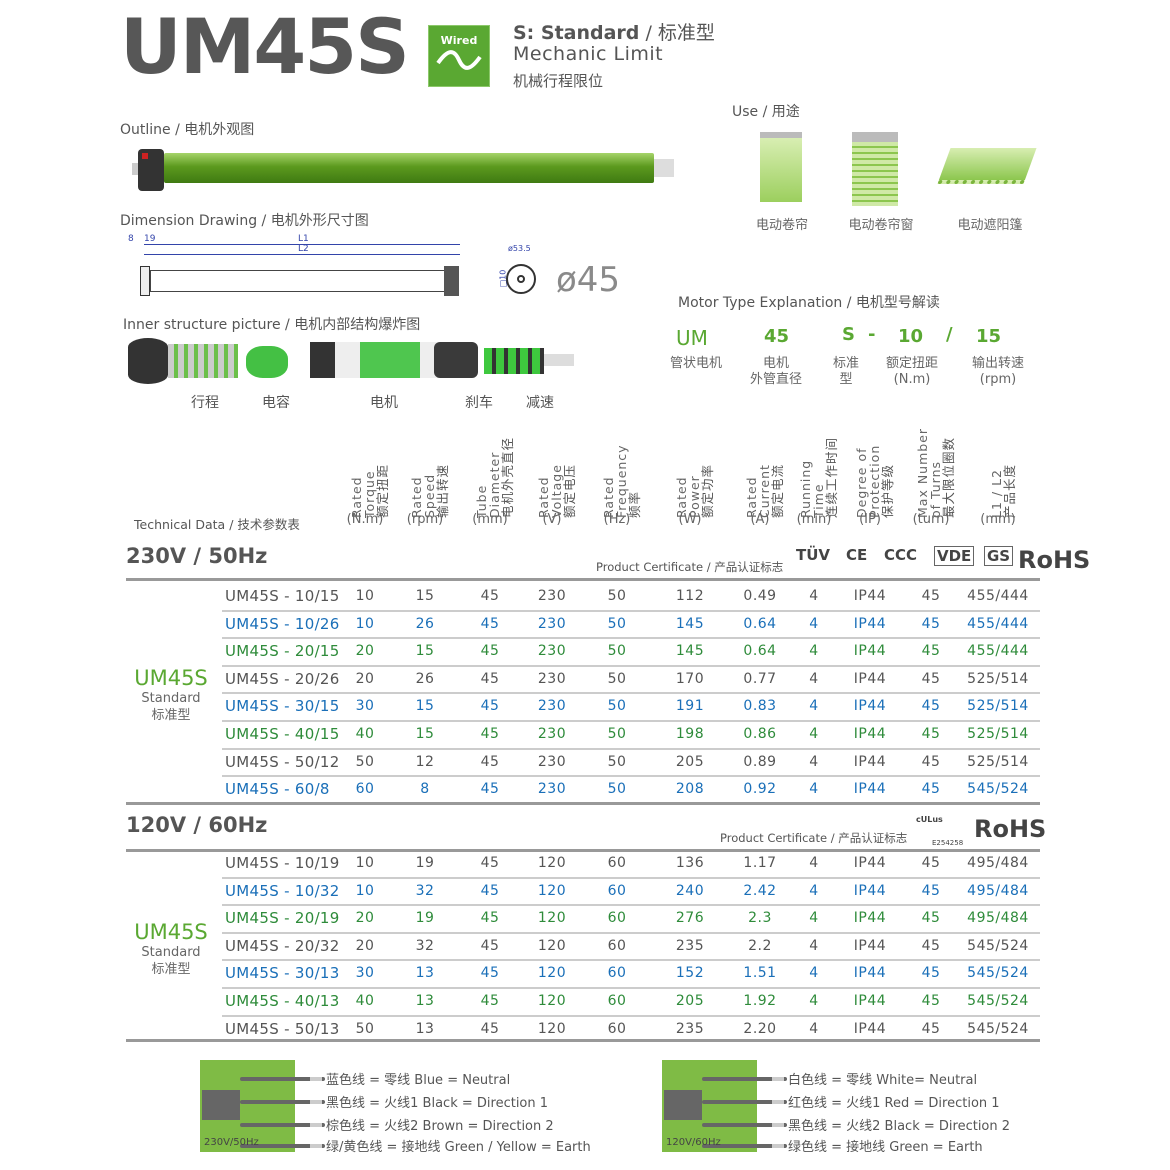  I want to click on model-name: UM45S - 60/8, so click(277, 789).